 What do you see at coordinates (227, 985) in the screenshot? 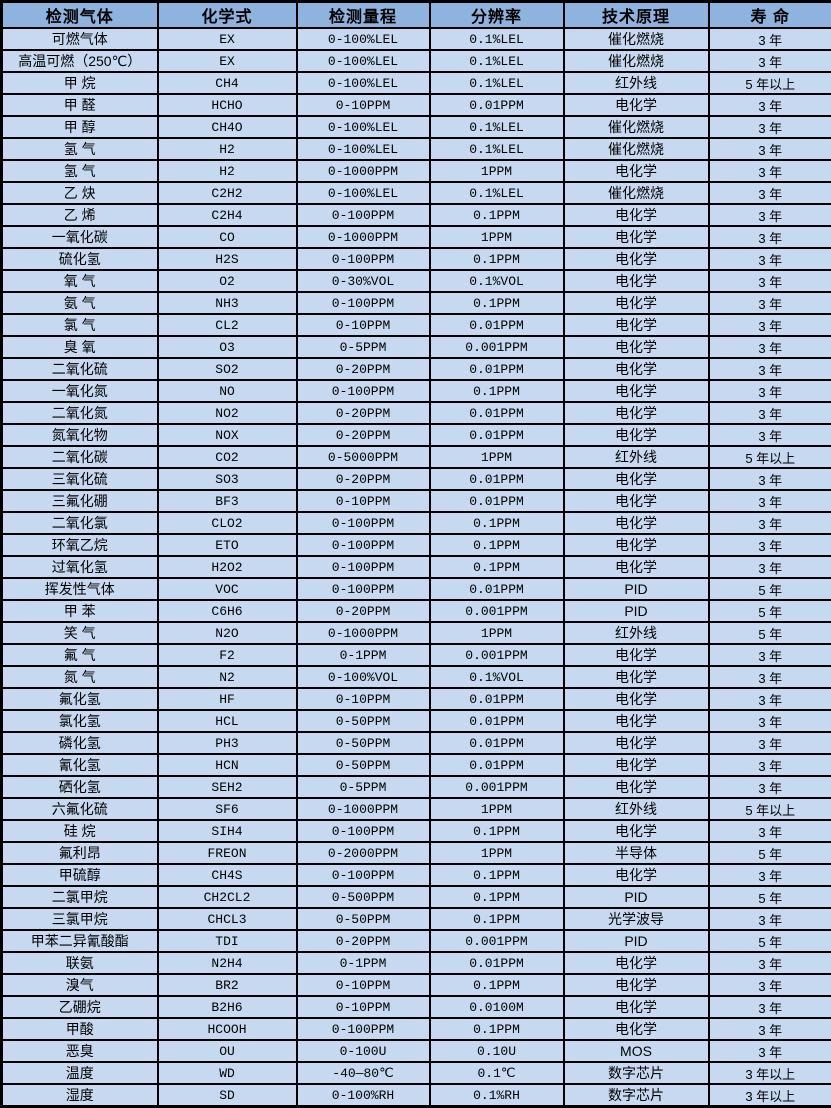
I see `cell-chemical-formula: BR2` at bounding box center [227, 985].